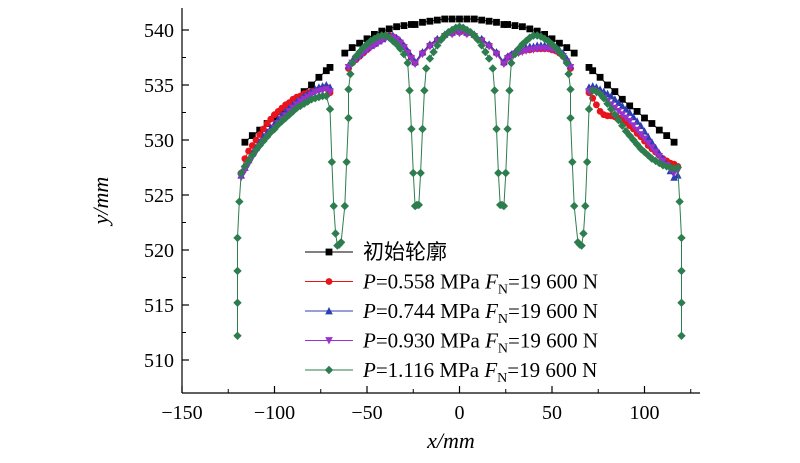  I want to click on y-tick-label: 520, so click(159, 251).